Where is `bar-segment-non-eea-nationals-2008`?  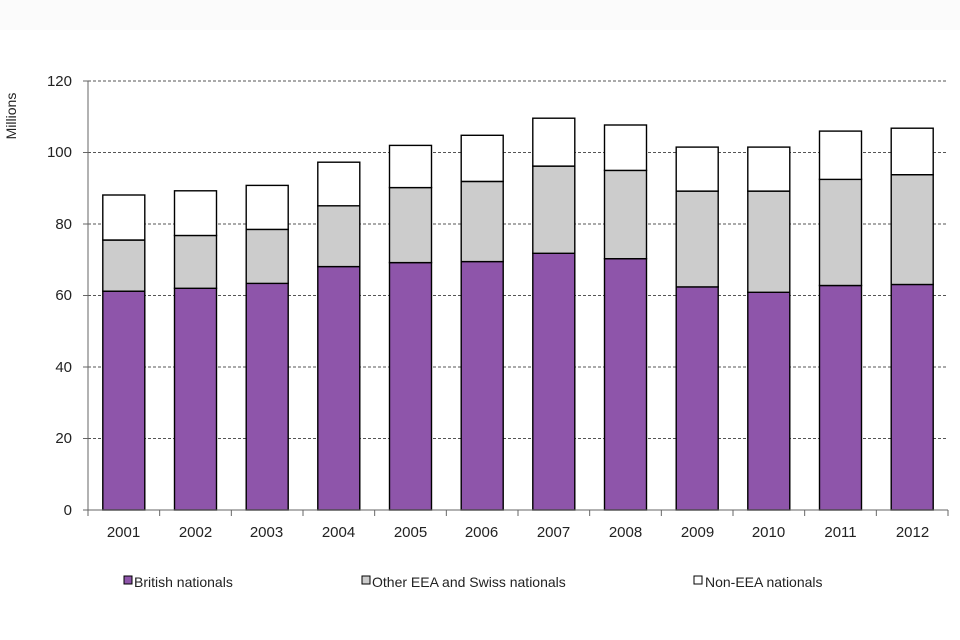 bar-segment-non-eea-nationals-2008 is located at coordinates (625, 148).